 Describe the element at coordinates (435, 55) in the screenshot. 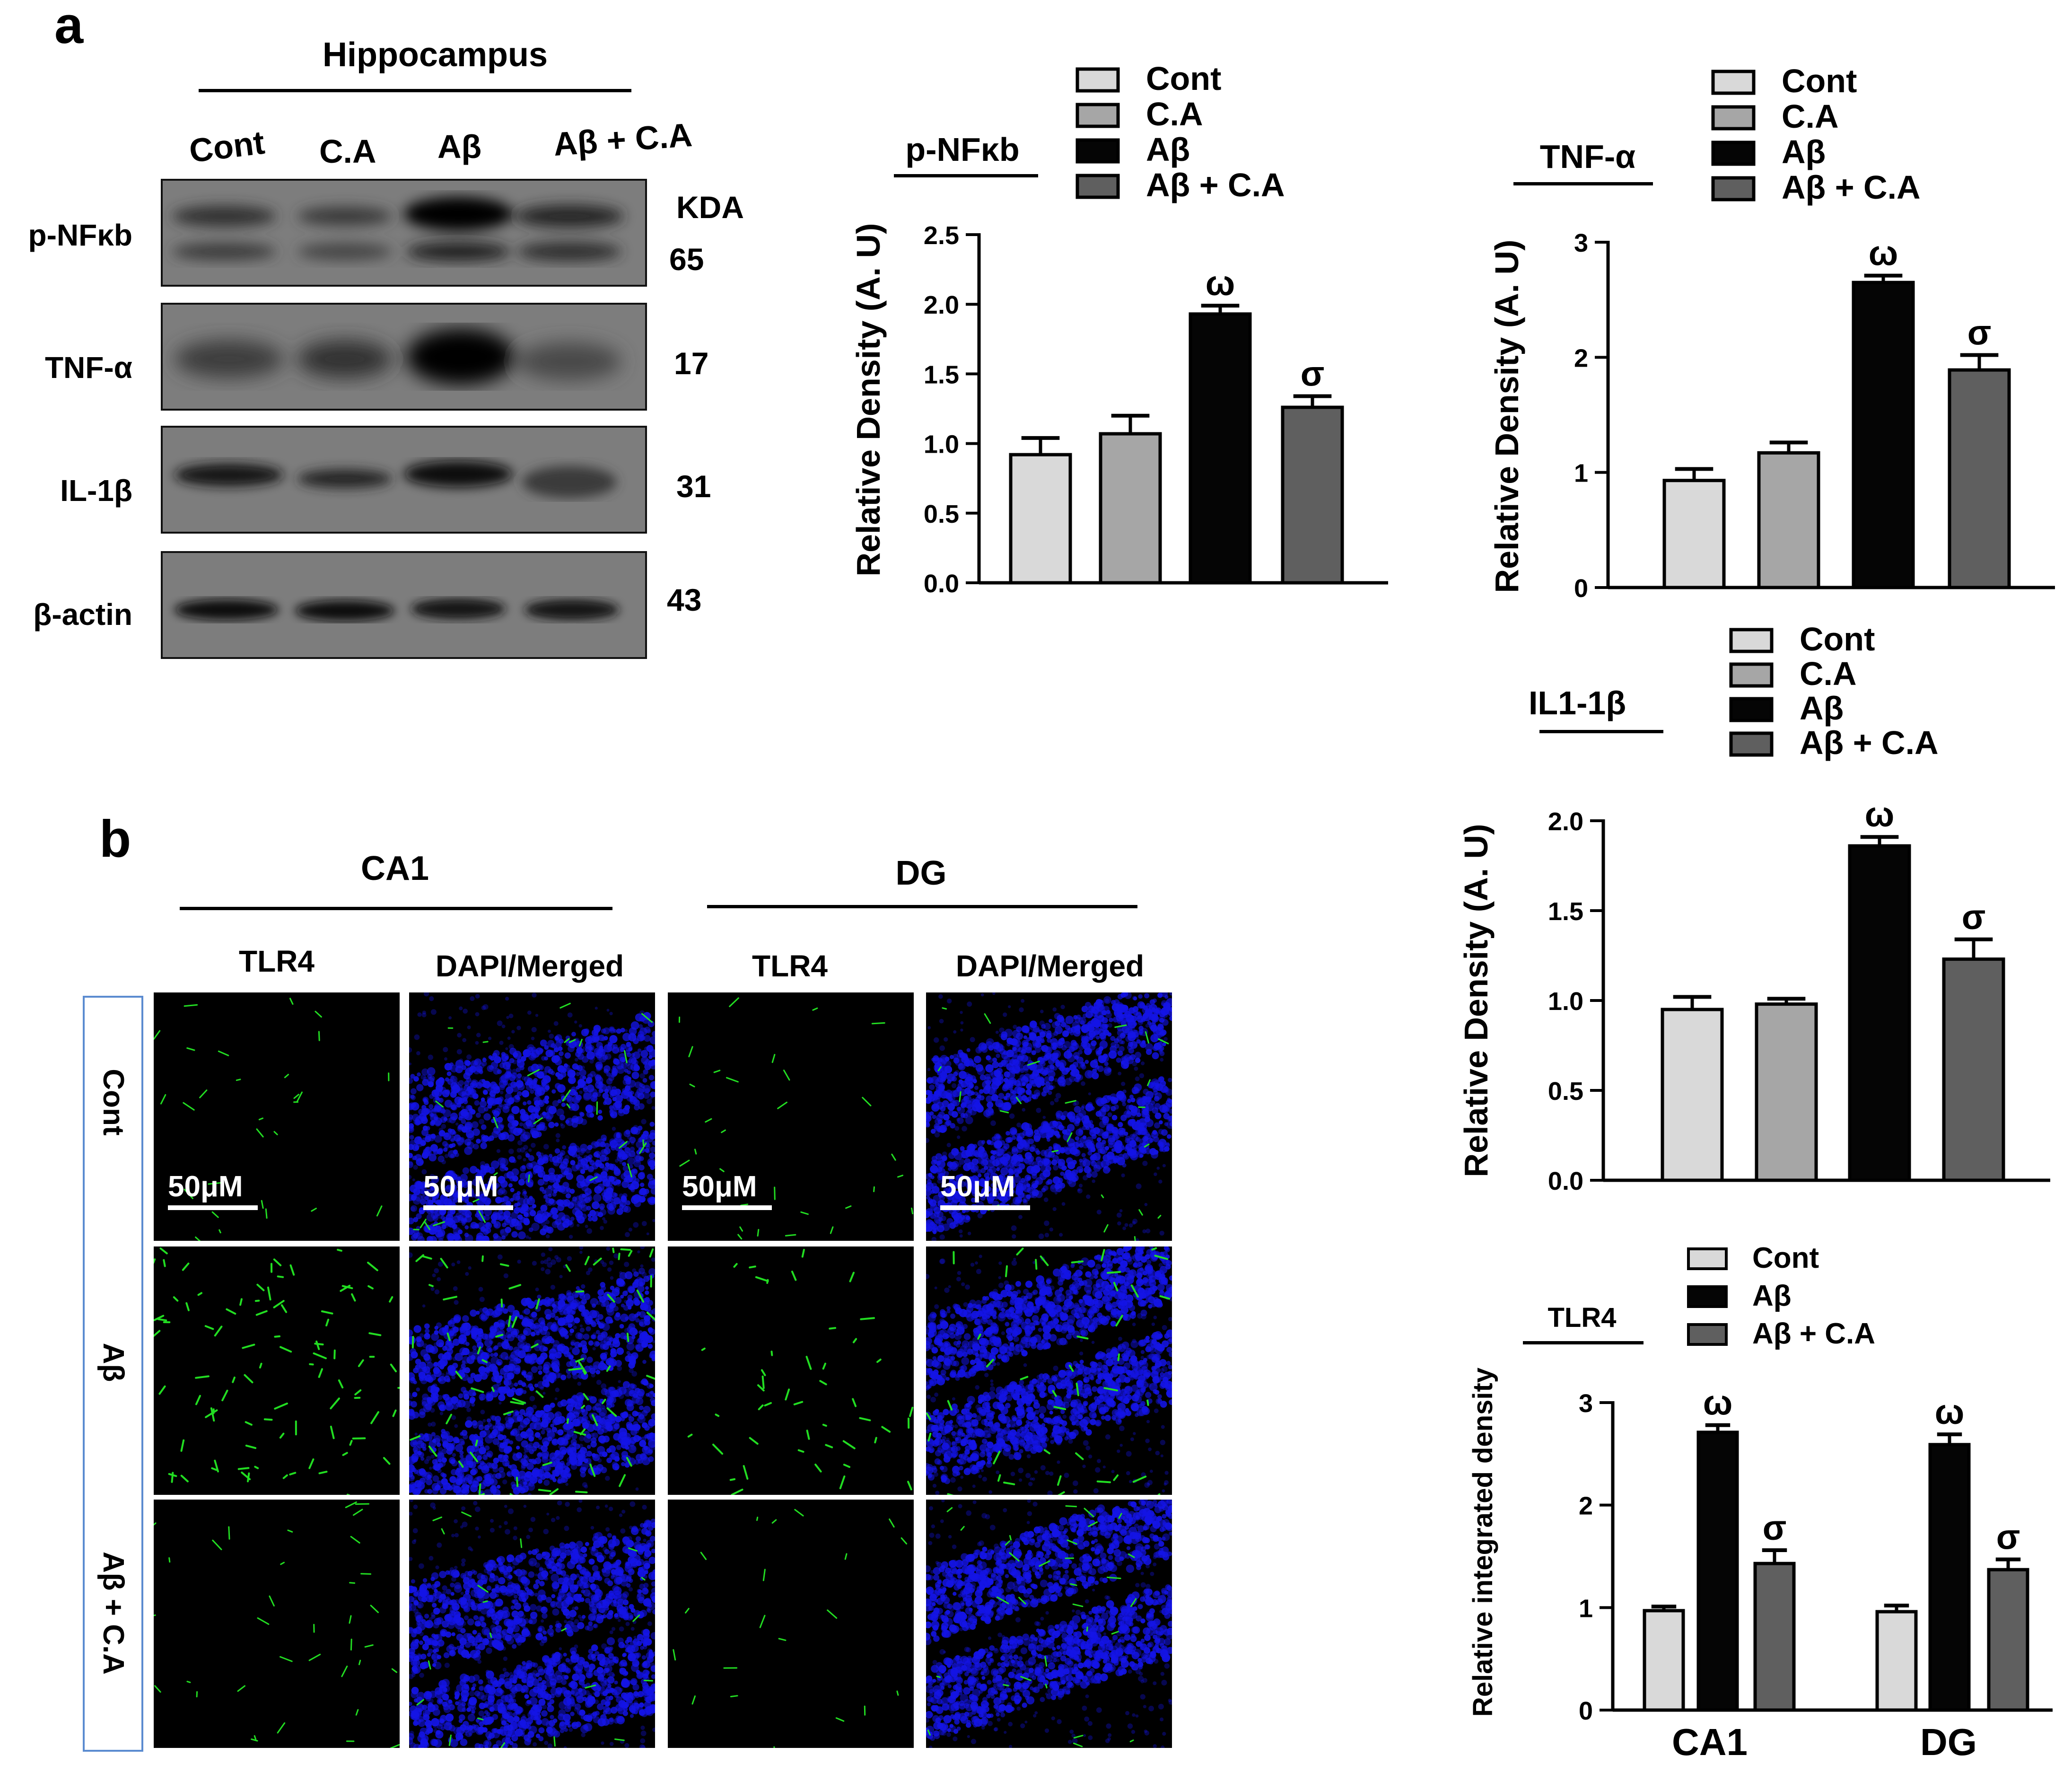

I see `blot-region-title: Hippocampus` at that location.